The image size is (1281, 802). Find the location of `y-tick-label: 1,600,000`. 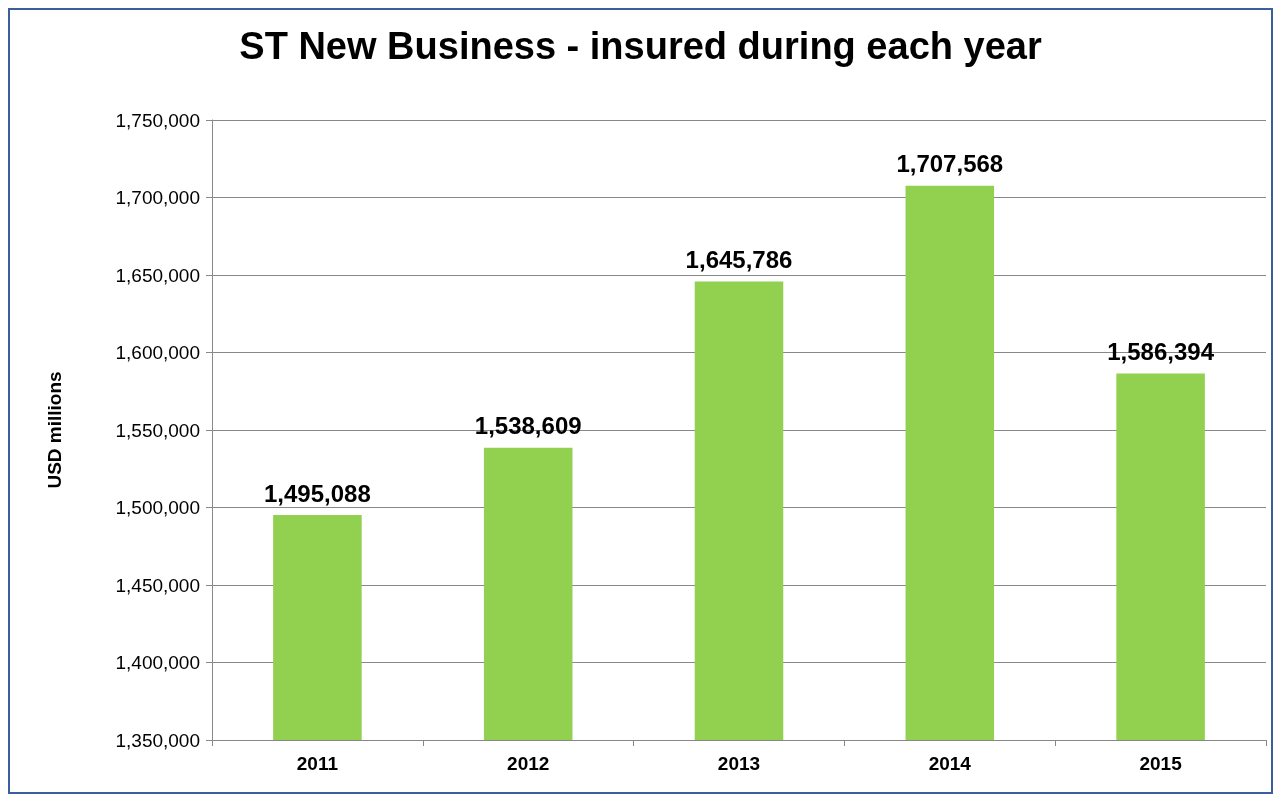

y-tick-label: 1,600,000 is located at coordinates (157, 352).